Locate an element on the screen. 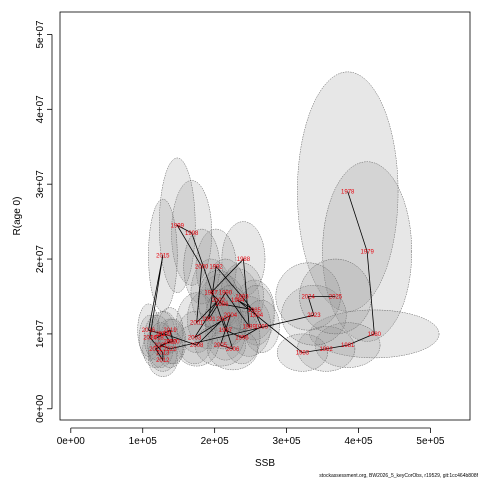  year-label-1994: 1994 is located at coordinates (257, 316).